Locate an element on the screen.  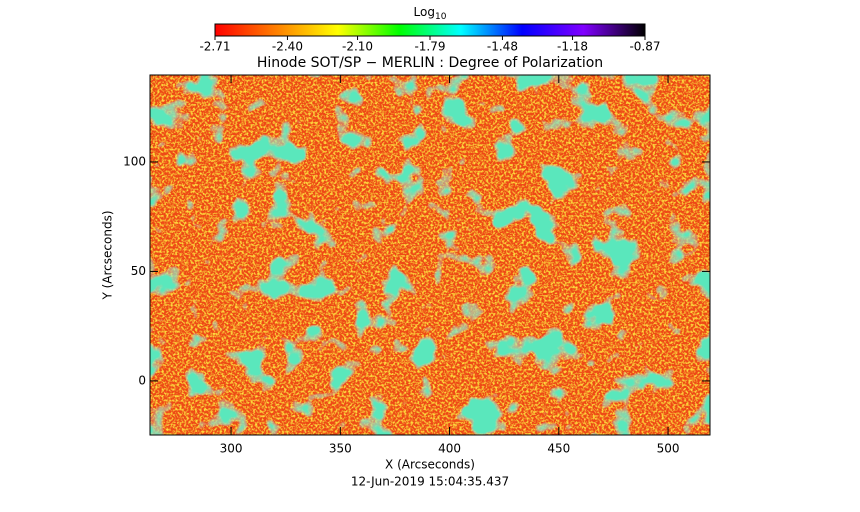
y-axis-label: Y (Arcseconds) is located at coordinates (108, 255).